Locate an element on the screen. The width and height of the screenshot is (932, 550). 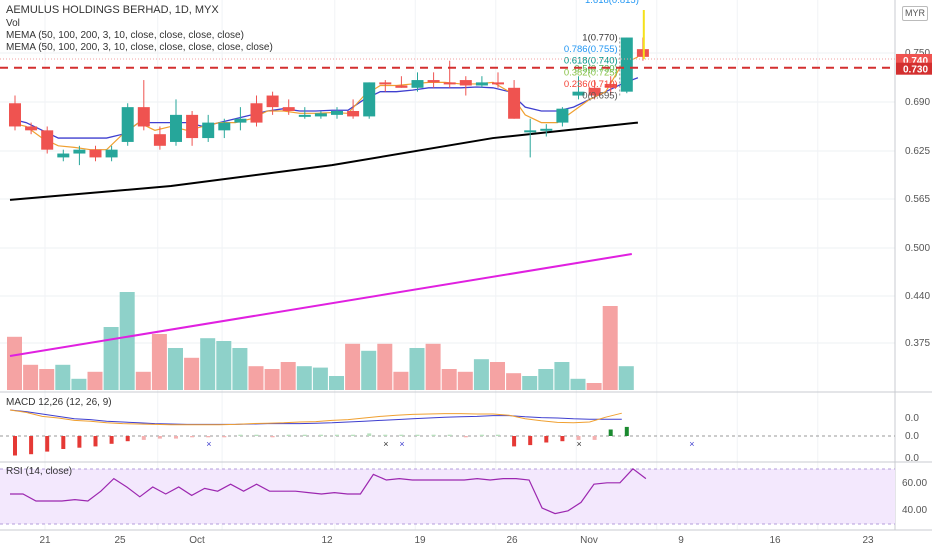
currency-badge: MYR is located at coordinates (915, 13).